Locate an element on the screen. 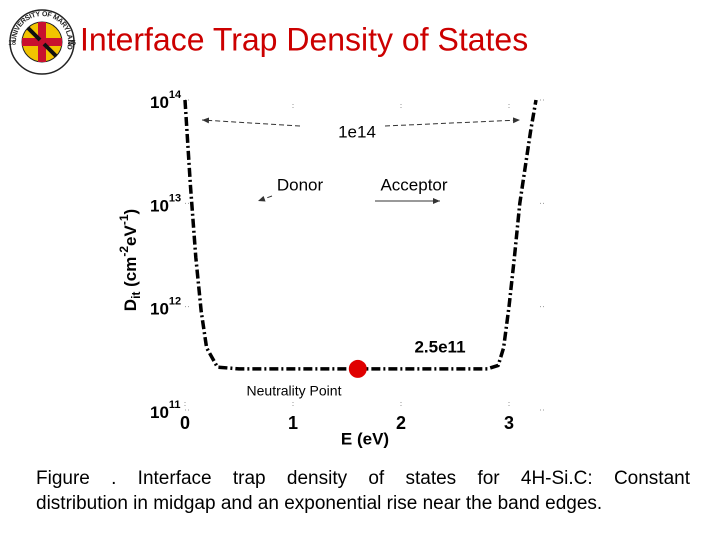 The width and height of the screenshot is (720, 540). y-axis-label-part: (cm is located at coordinates (130, 274).